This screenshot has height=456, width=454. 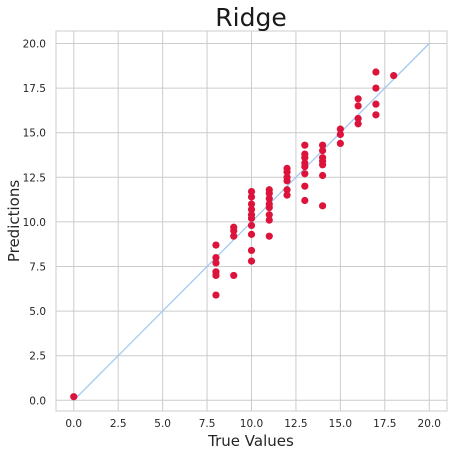 What do you see at coordinates (73, 424) in the screenshot?
I see `x-tick-label: 0.0` at bounding box center [73, 424].